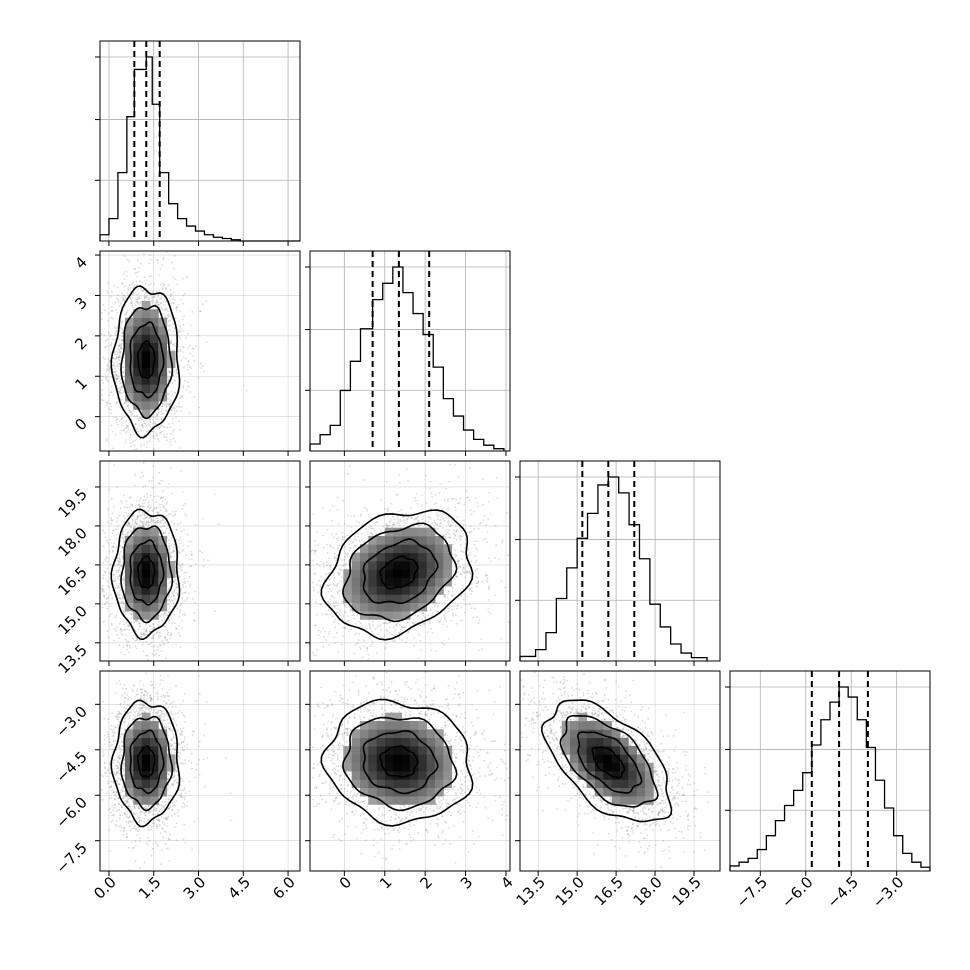  Describe the element at coordinates (200, 141) in the screenshot. I see `panel-background` at that location.